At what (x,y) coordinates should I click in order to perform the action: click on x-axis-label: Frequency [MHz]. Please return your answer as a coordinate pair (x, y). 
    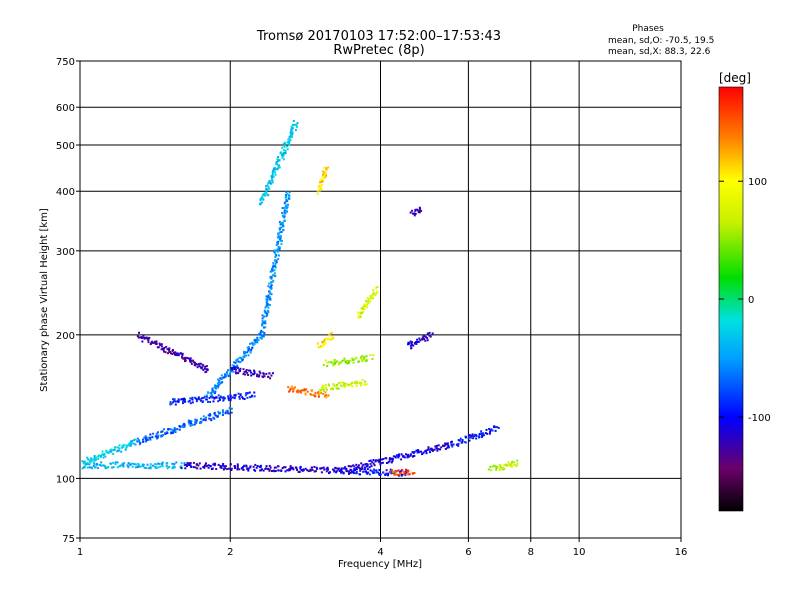
    Looking at the image, I should click on (380, 564).